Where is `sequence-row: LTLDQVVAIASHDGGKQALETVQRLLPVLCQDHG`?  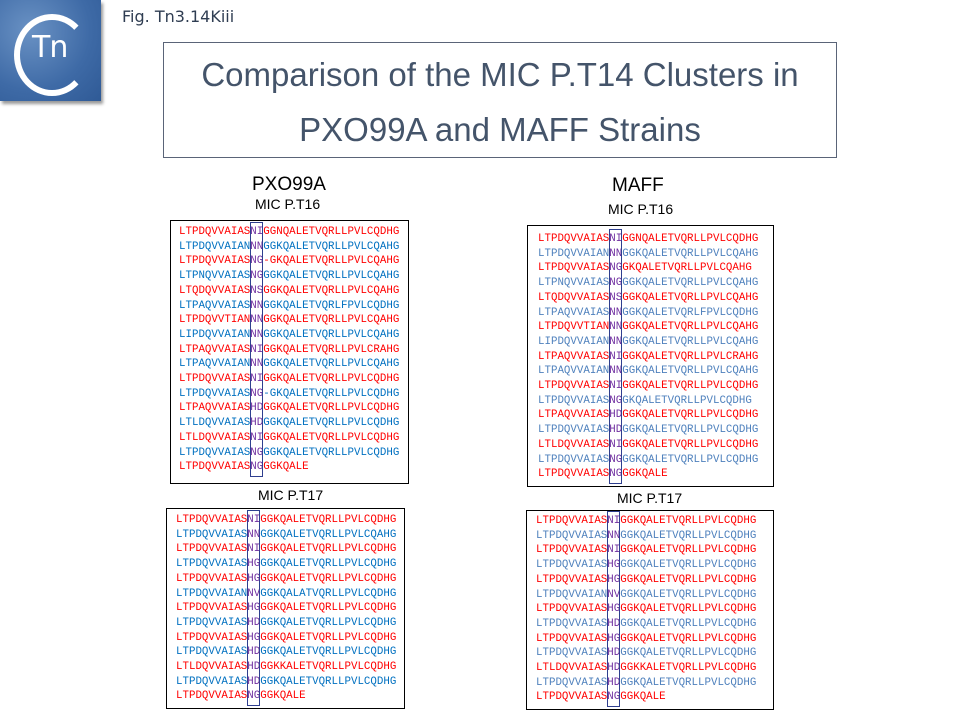 sequence-row: LTLDQVVAIASHDGGKQALETVQRLLPVLCQDHG is located at coordinates (289, 423).